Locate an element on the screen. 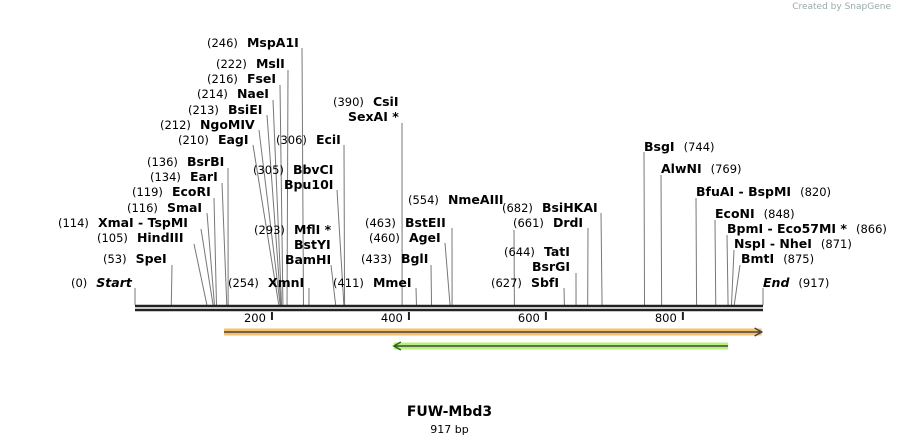  site-label: EcoNI (848) is located at coordinates (755, 214).